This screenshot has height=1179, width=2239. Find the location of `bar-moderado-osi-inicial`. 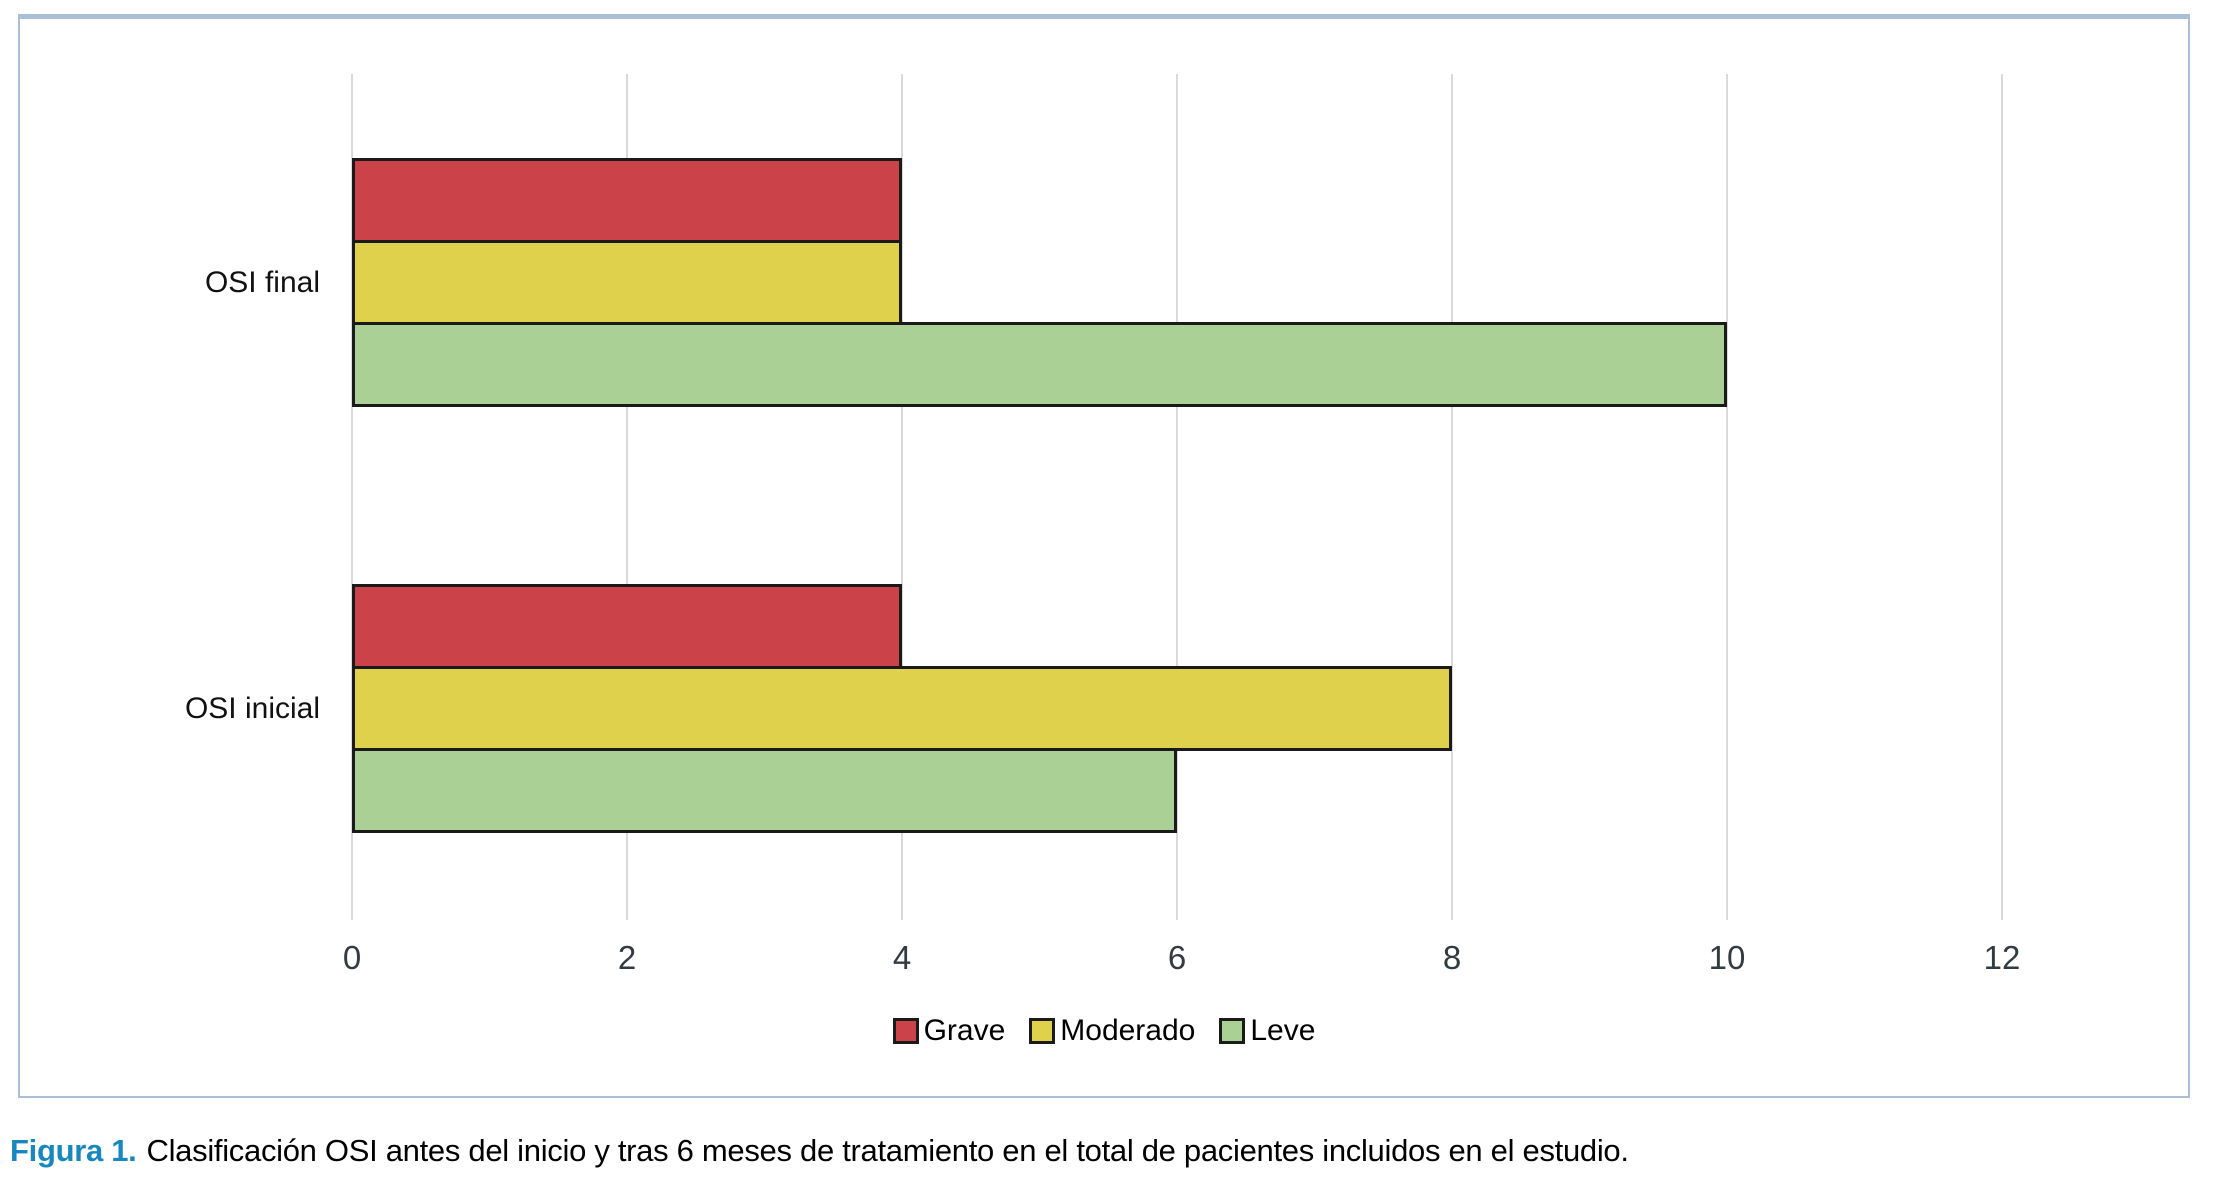

bar-moderado-osi-inicial is located at coordinates (902, 708).